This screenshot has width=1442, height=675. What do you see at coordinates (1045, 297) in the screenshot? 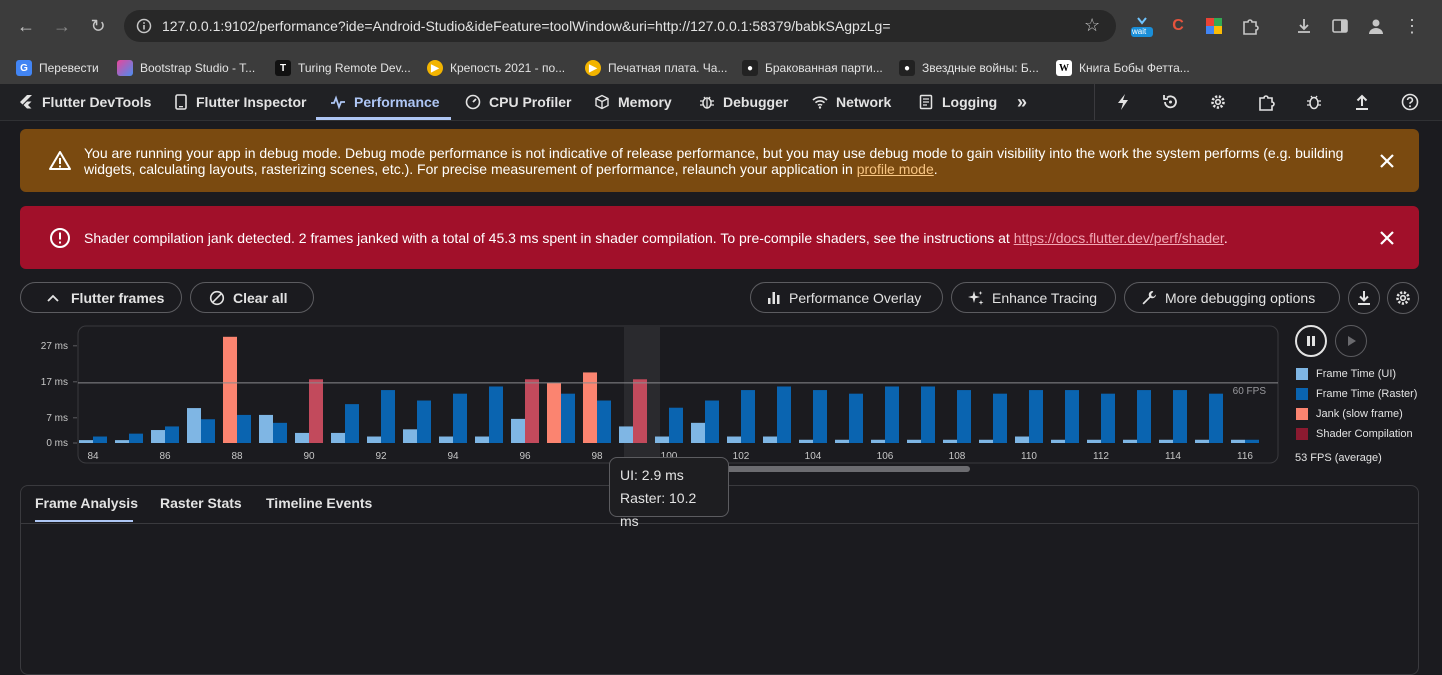
I see `enhance-tracing-label: Enhance Tracing` at bounding box center [1045, 297].